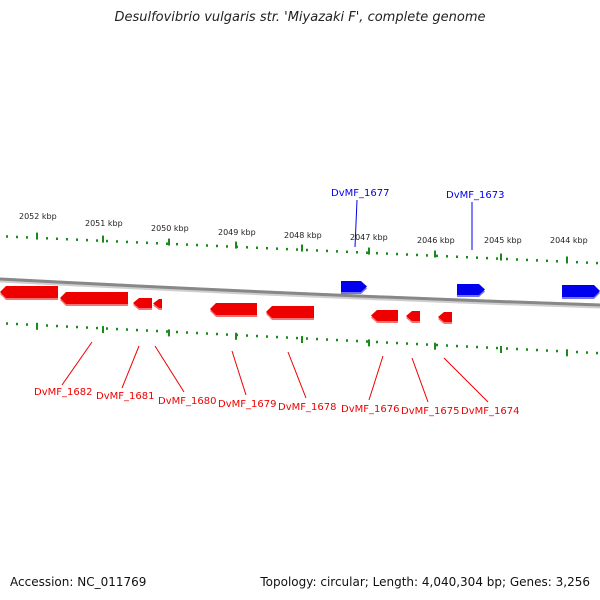  Describe the element at coordinates (430, 411) in the screenshot. I see `gene-label: DvMF_1675` at that location.